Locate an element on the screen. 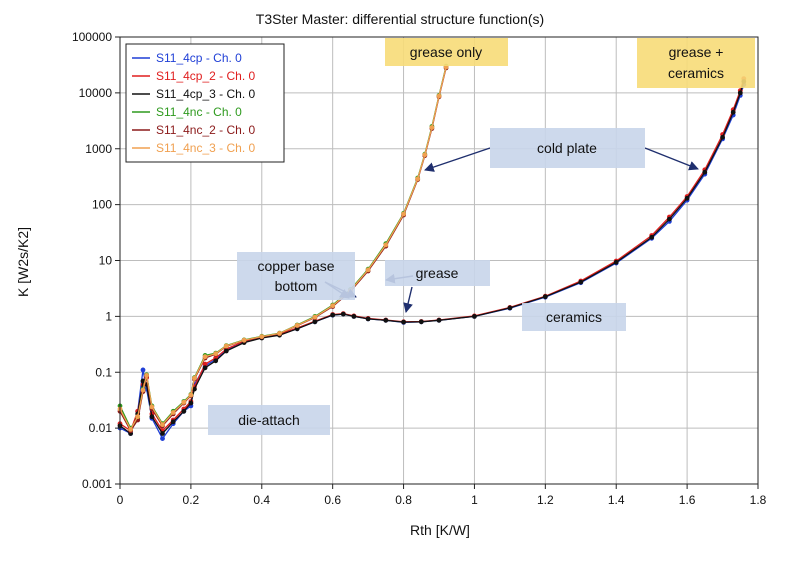 This screenshot has height=577, width=800. x-tick-label: 0.6 is located at coordinates (332, 500).